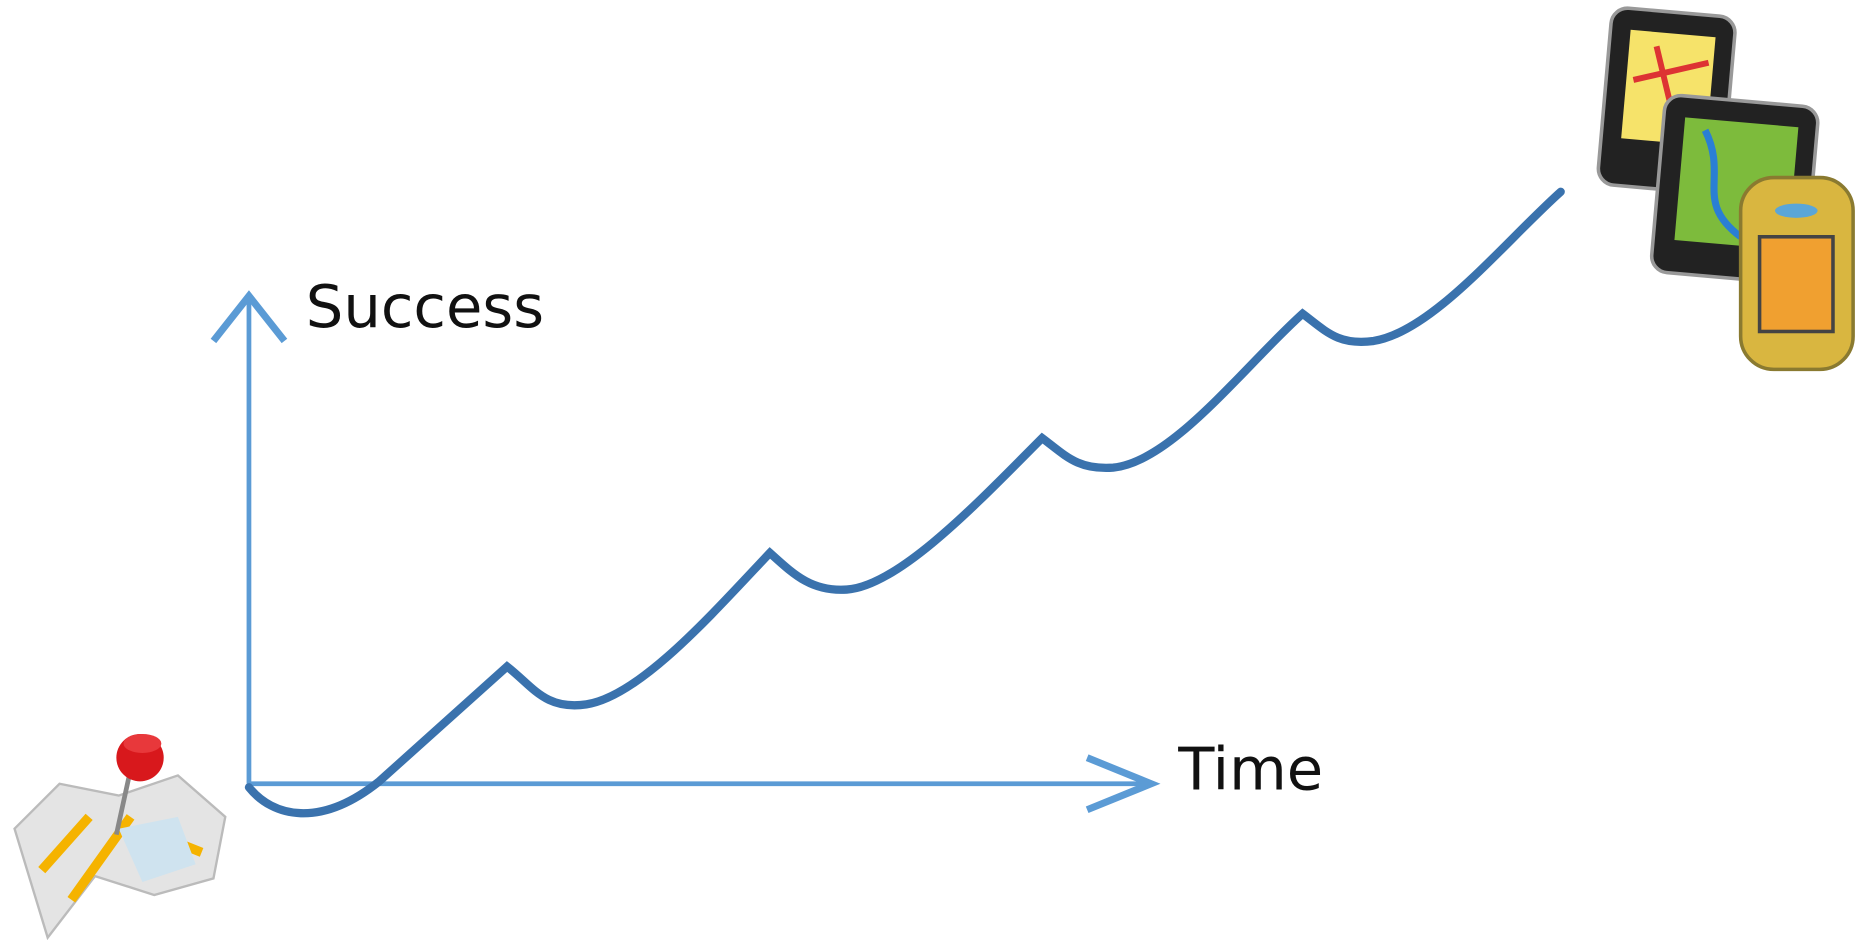 This screenshot has height=940, width=1857. I want to click on y-axis-label: Success, so click(425, 306).